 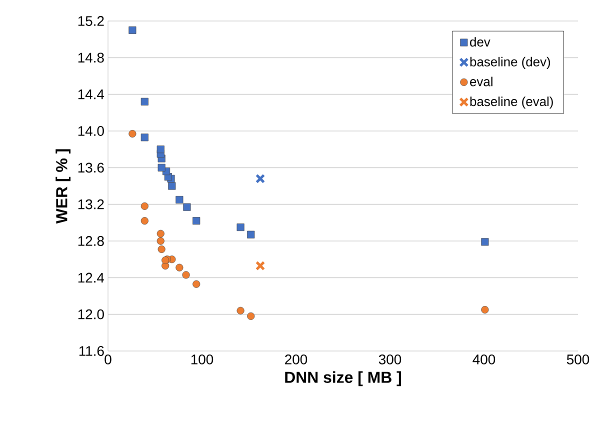 I want to click on x-tick-label: 200, so click(x=296, y=359).